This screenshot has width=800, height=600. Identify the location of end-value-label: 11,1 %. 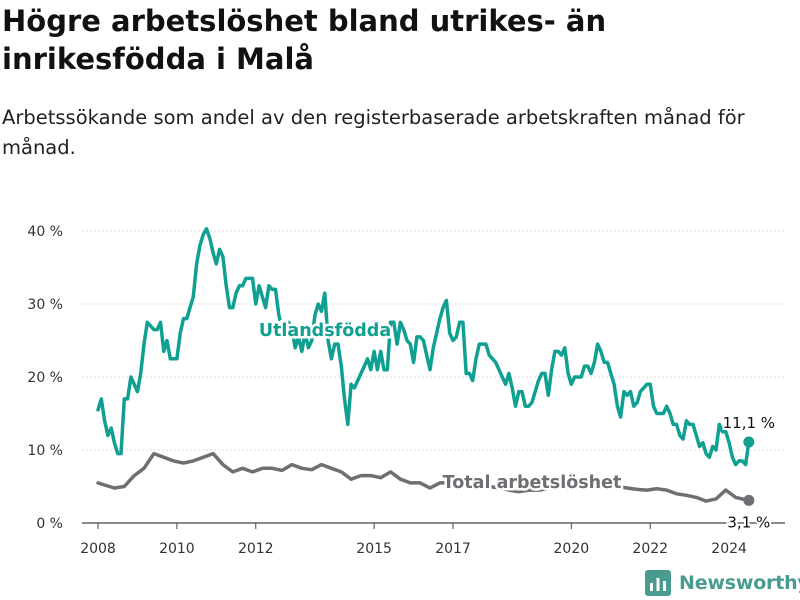
(749, 423).